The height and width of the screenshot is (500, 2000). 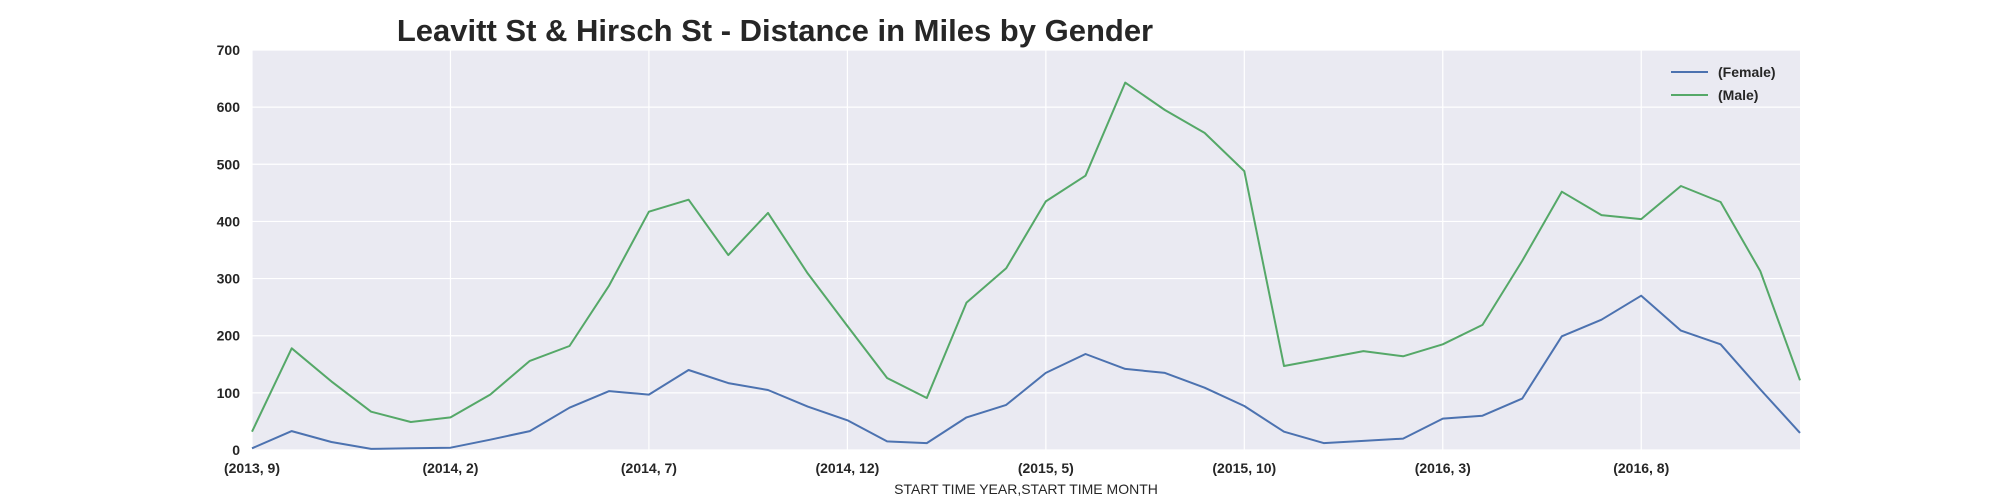 I want to click on x-axis-label: START TIME YEAR,START TIME MONTH, so click(x=1026, y=489).